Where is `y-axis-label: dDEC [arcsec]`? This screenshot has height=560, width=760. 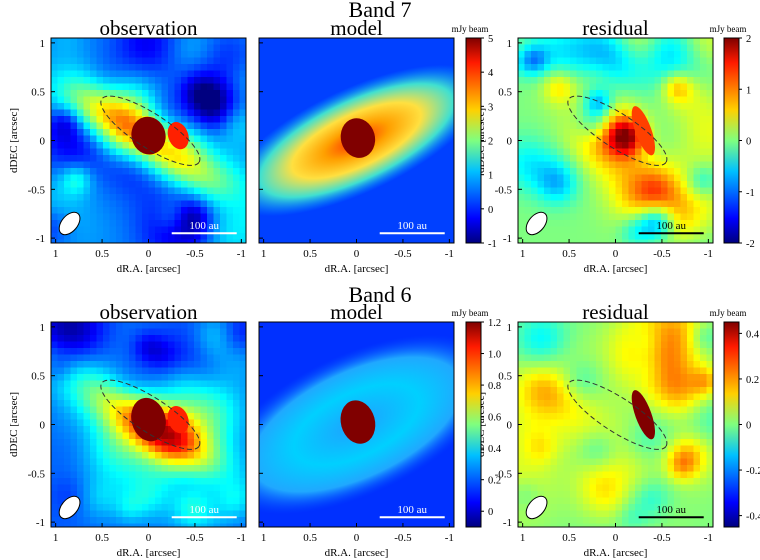
y-axis-label: dDEC [arcsec] is located at coordinates (14, 140).